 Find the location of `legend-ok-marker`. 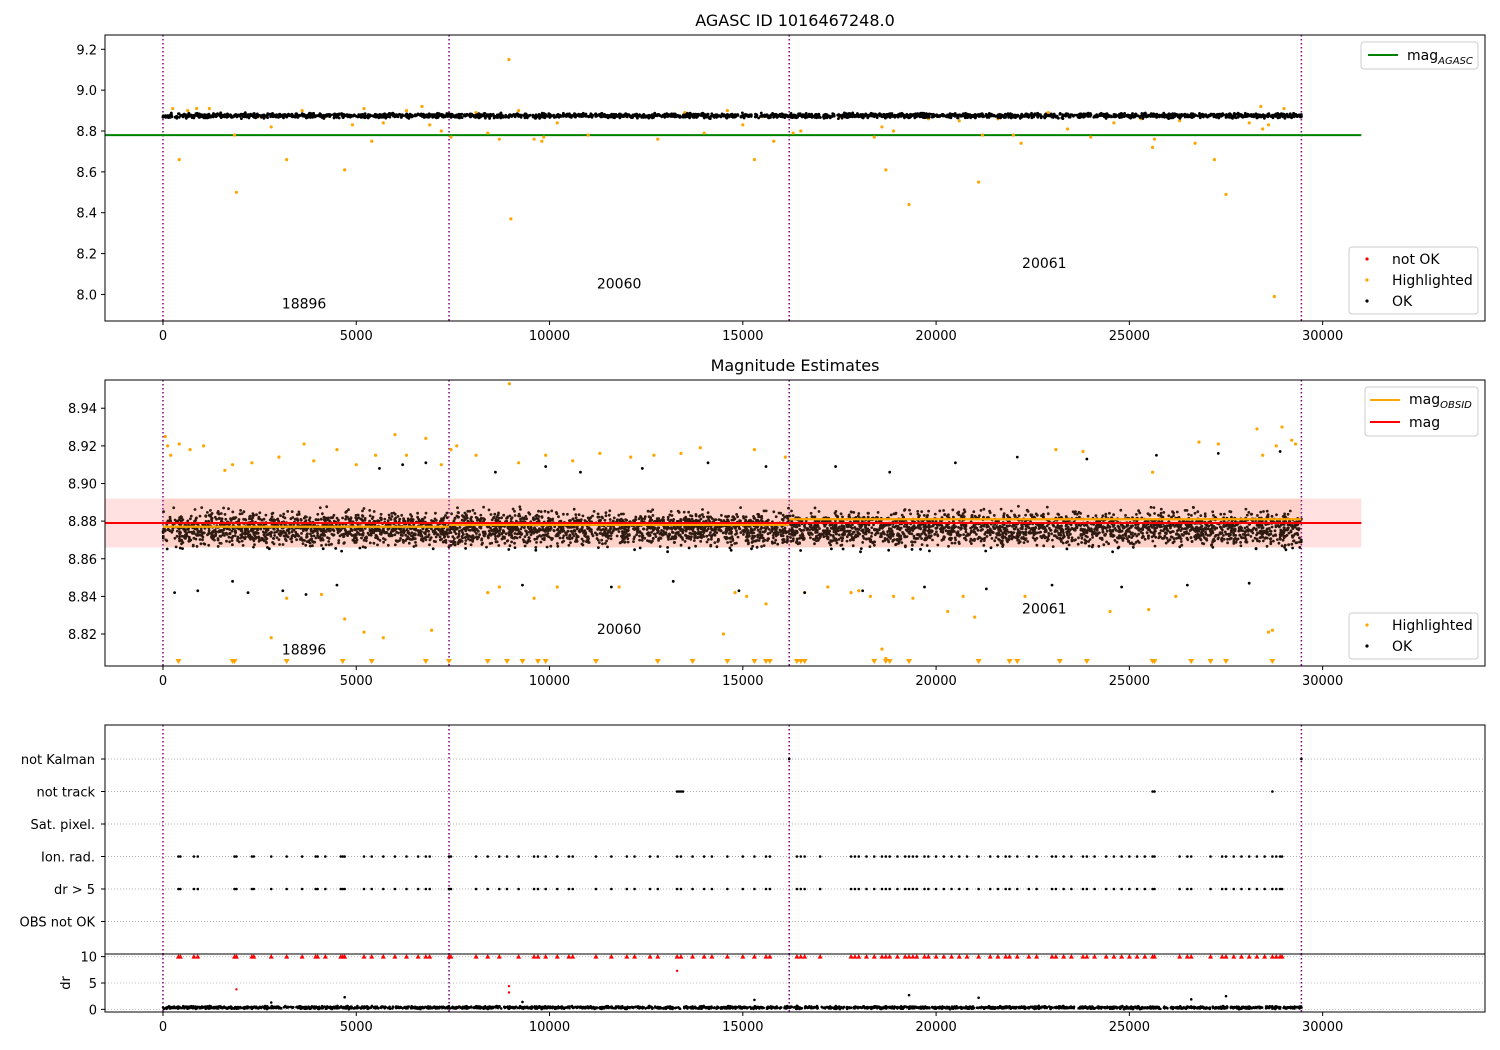

legend-ok-marker is located at coordinates (1367, 301).